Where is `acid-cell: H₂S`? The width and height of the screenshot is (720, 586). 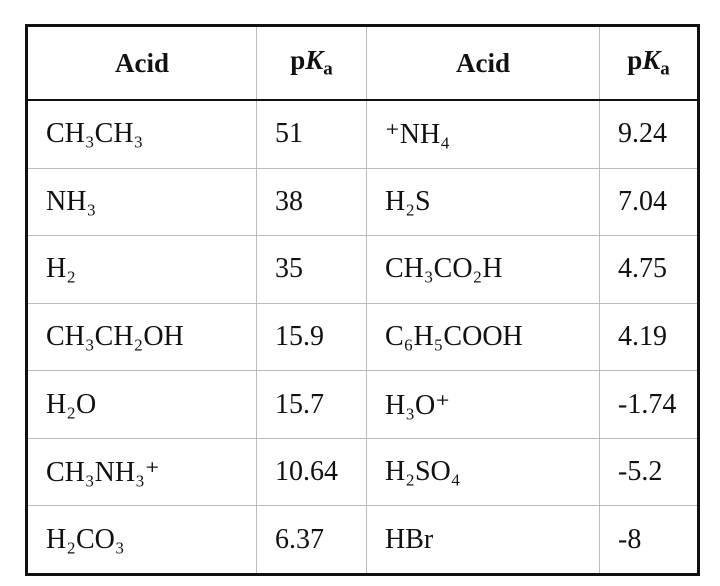
acid-cell: H₂S is located at coordinates (483, 202).